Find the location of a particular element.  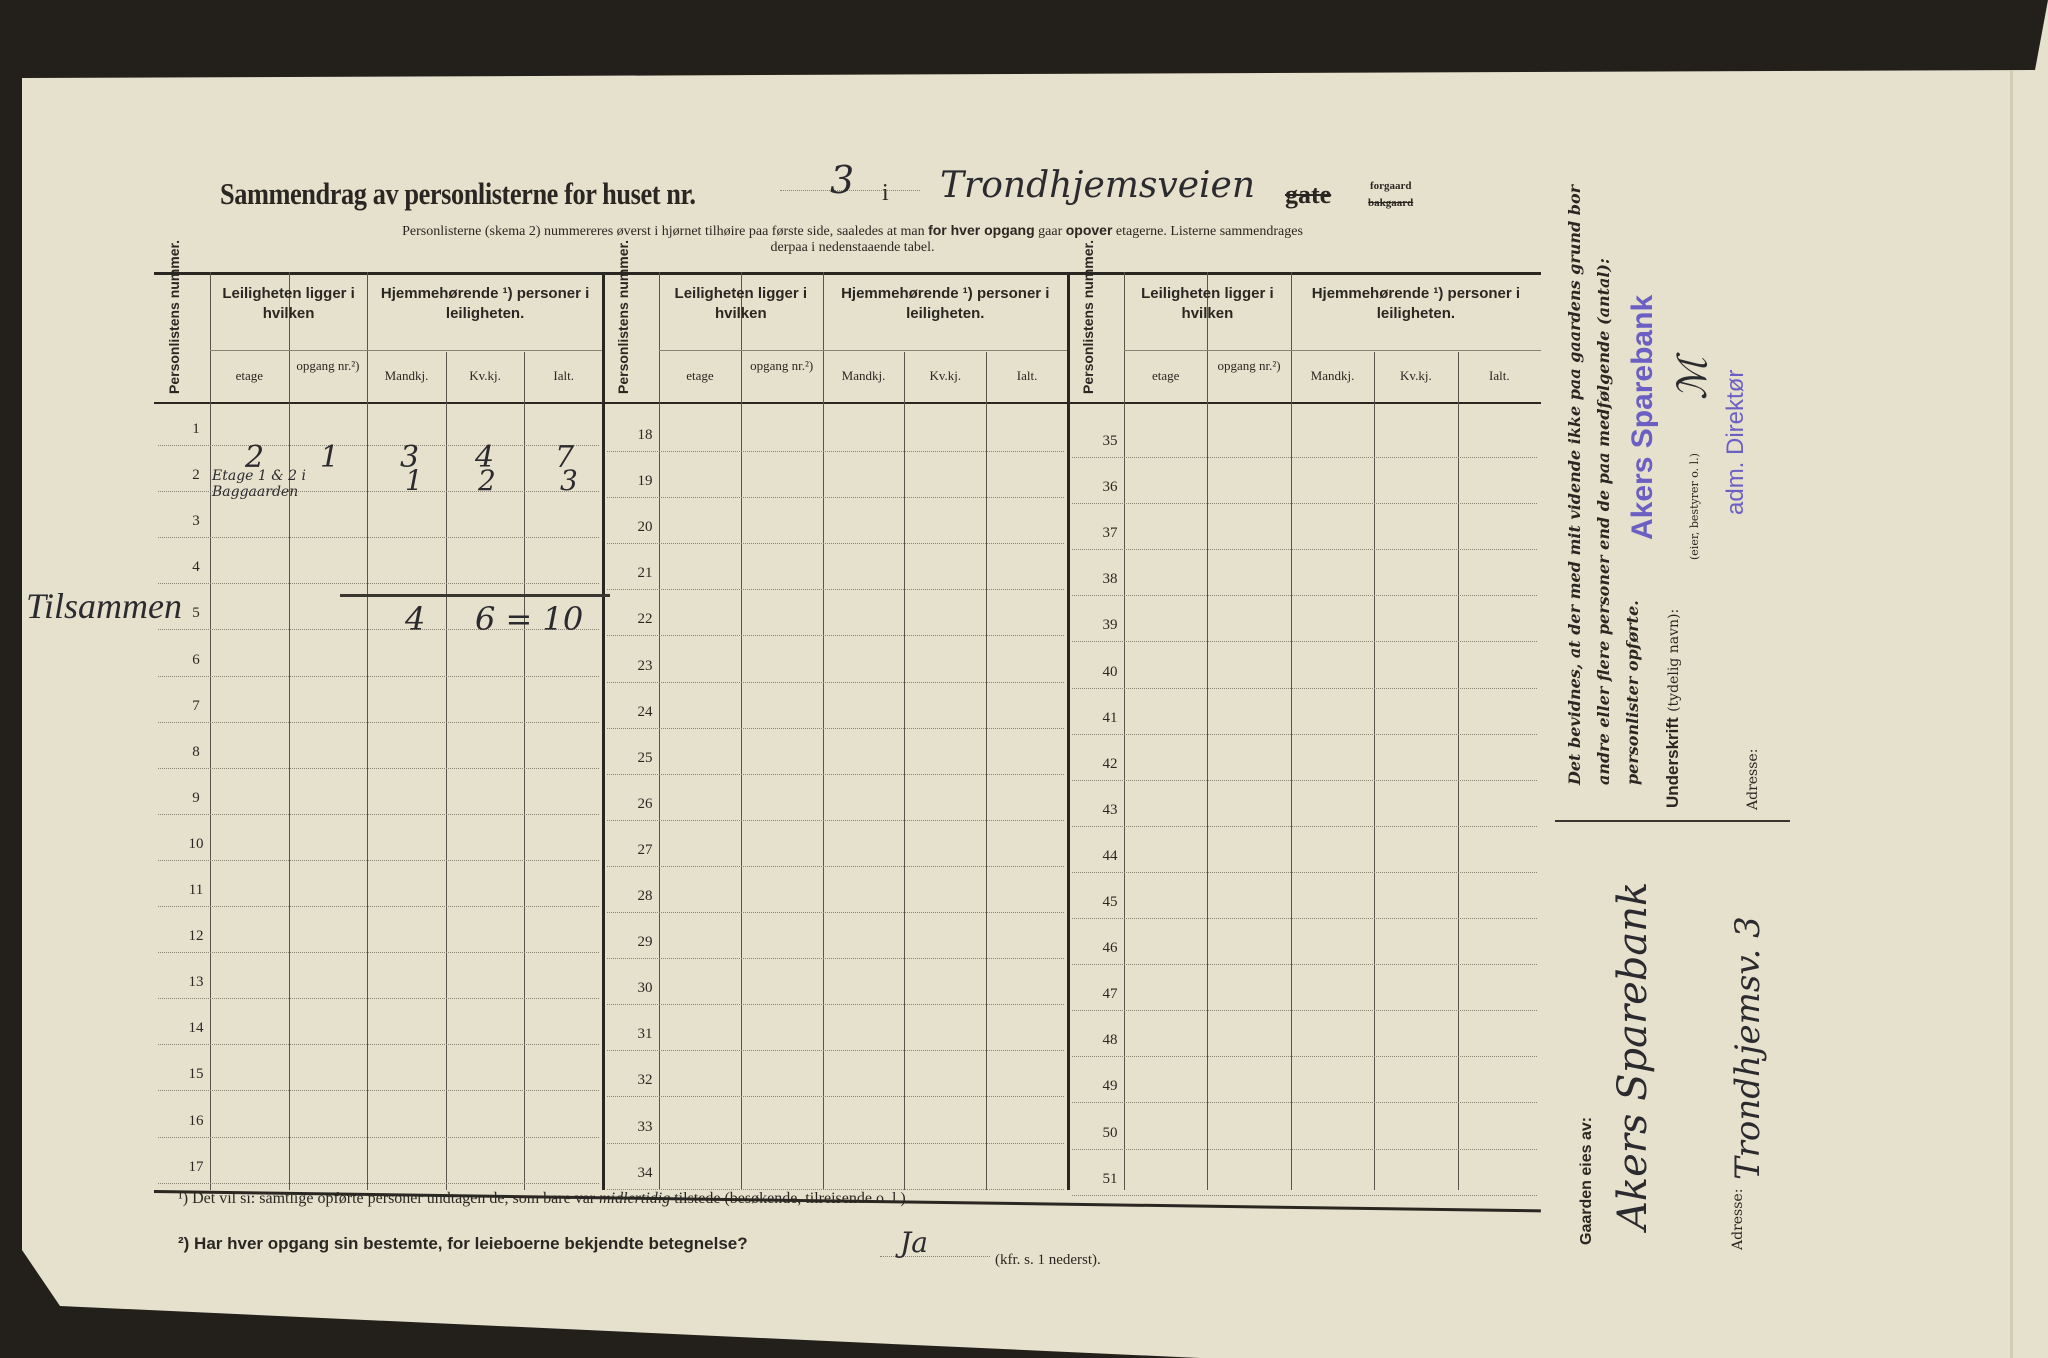

row2-ialt: 3 is located at coordinates (569, 480).